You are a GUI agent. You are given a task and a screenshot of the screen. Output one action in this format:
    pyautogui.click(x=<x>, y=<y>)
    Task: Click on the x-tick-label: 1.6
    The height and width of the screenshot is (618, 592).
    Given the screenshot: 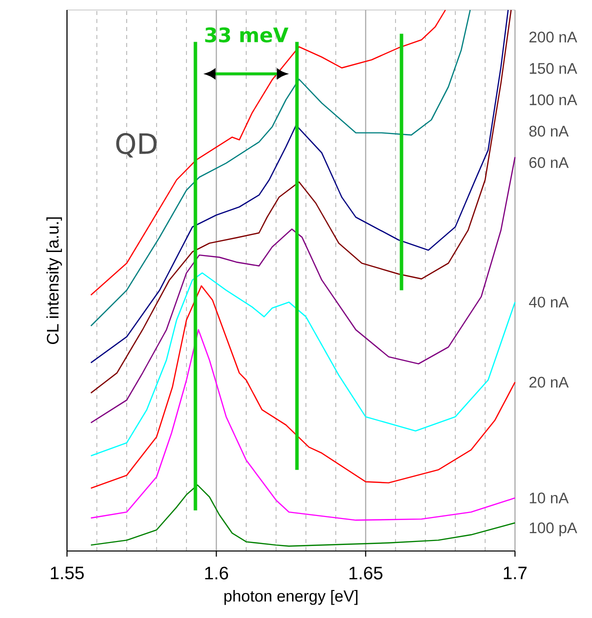 What is the action you would take?
    pyautogui.click(x=216, y=573)
    